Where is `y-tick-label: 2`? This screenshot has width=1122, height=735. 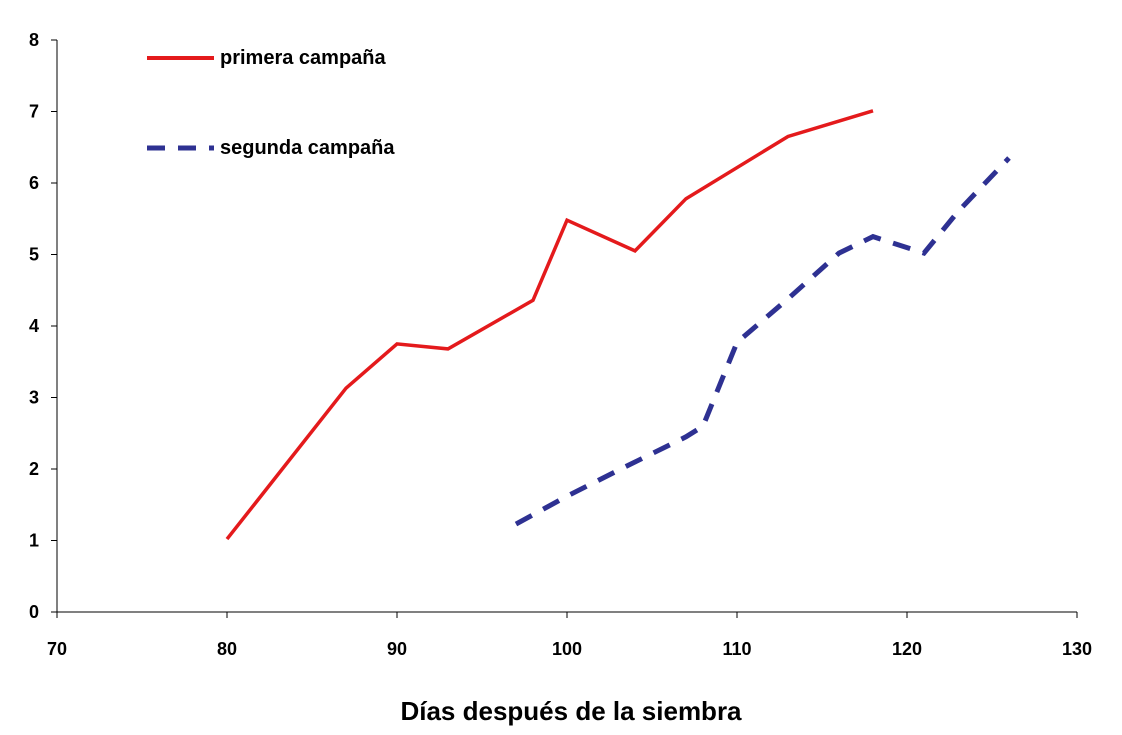
y-tick-label: 2 is located at coordinates (34, 469).